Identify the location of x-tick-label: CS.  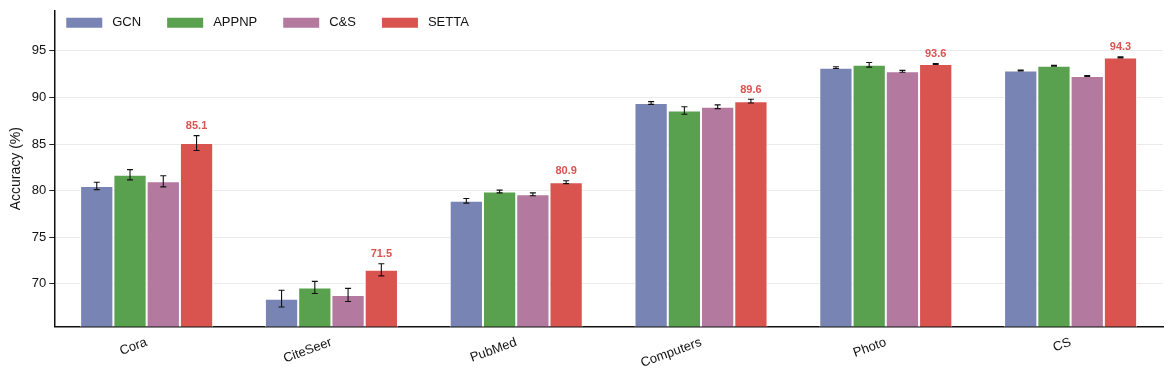
(1062, 344).